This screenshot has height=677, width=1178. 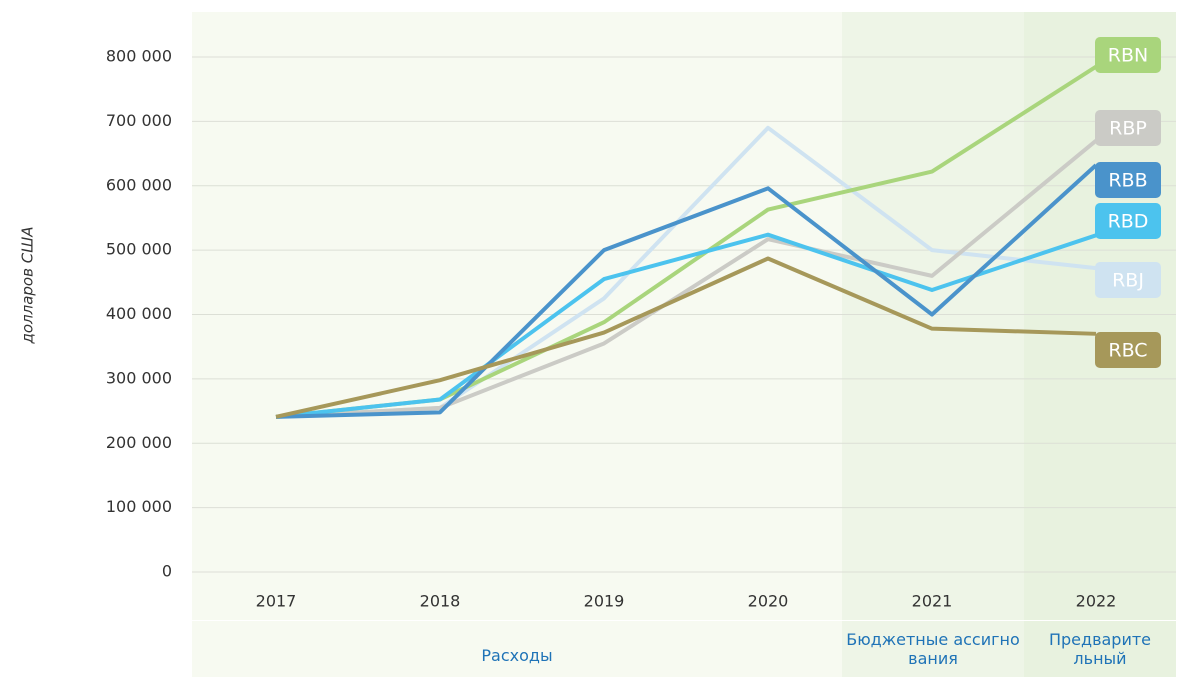 I want to click on legend-label: RBN, so click(x=1128, y=56).